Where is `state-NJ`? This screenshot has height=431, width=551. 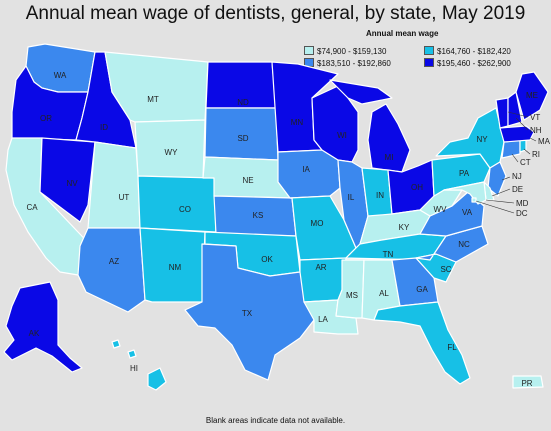 state-NJ is located at coordinates (497, 179).